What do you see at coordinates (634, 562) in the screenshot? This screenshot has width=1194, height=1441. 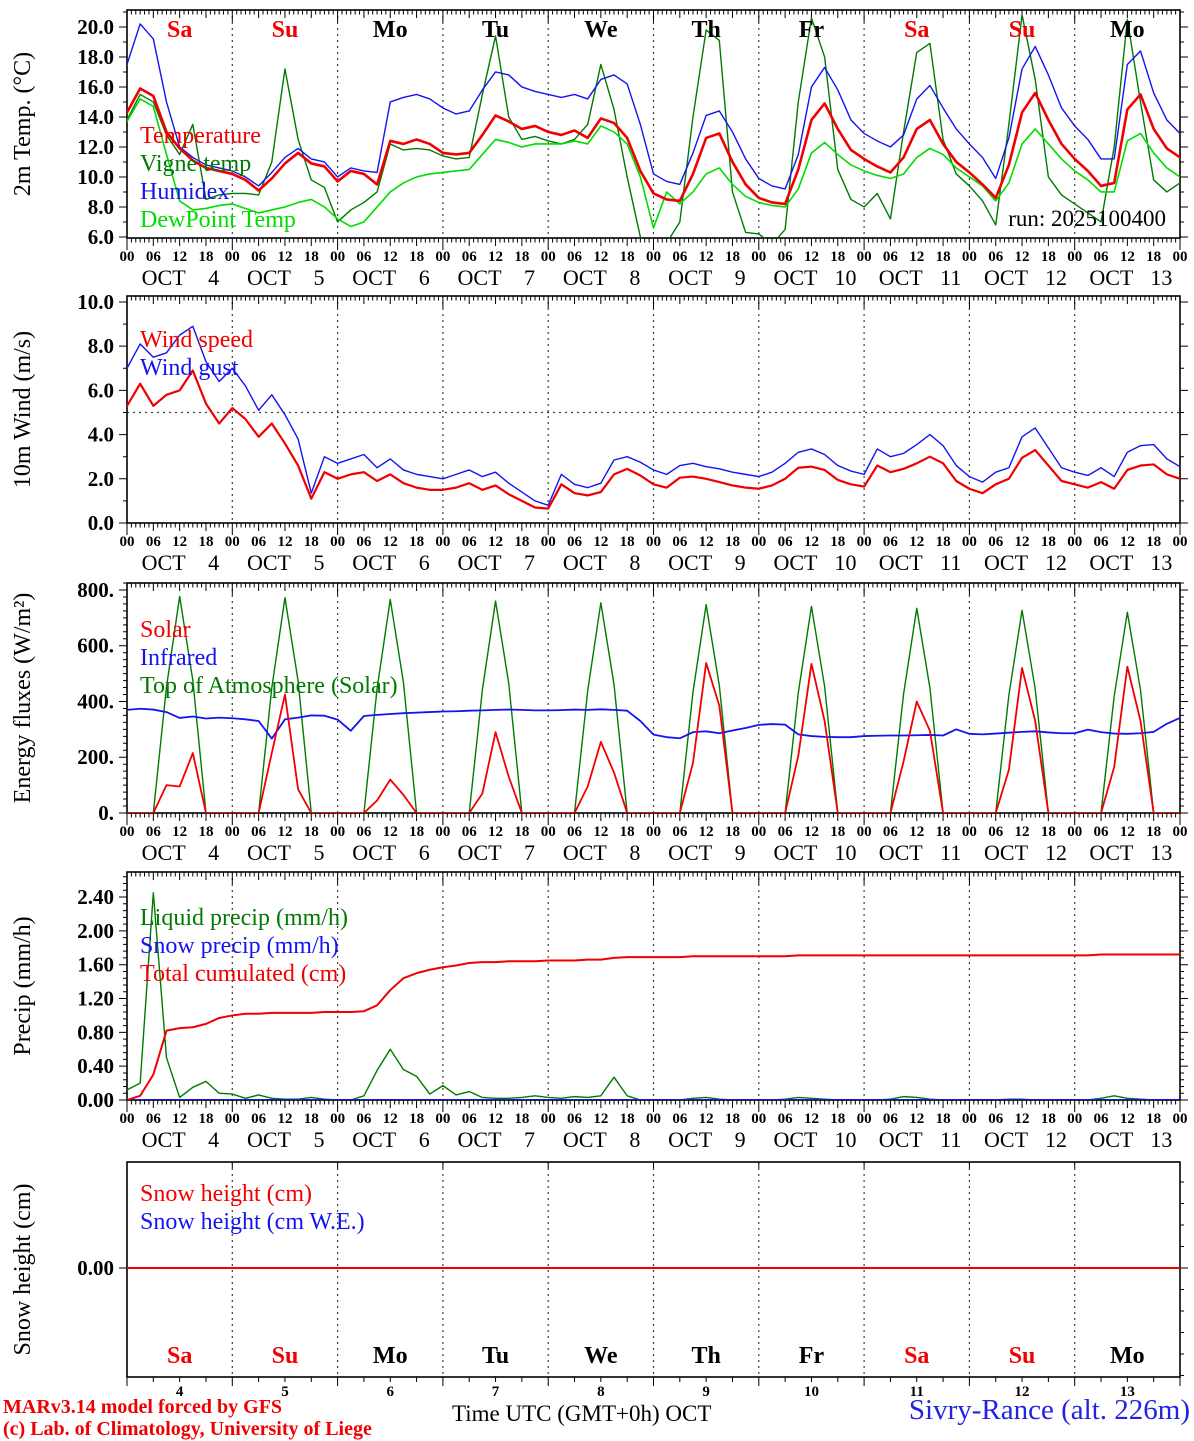 I see `day-number-label: 8` at bounding box center [634, 562].